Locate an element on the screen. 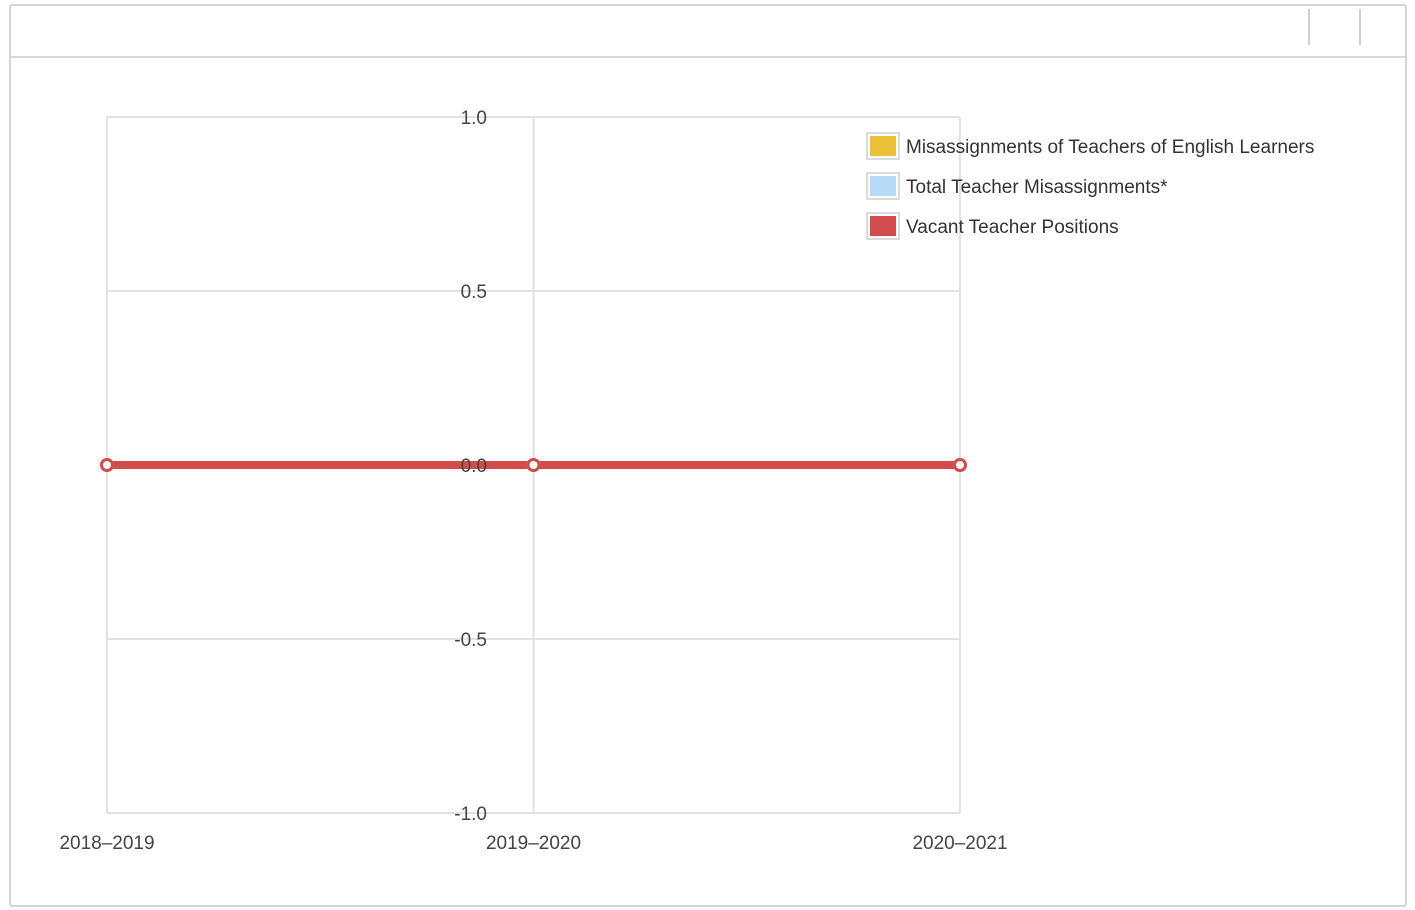  chart-series is located at coordinates (533, 465).